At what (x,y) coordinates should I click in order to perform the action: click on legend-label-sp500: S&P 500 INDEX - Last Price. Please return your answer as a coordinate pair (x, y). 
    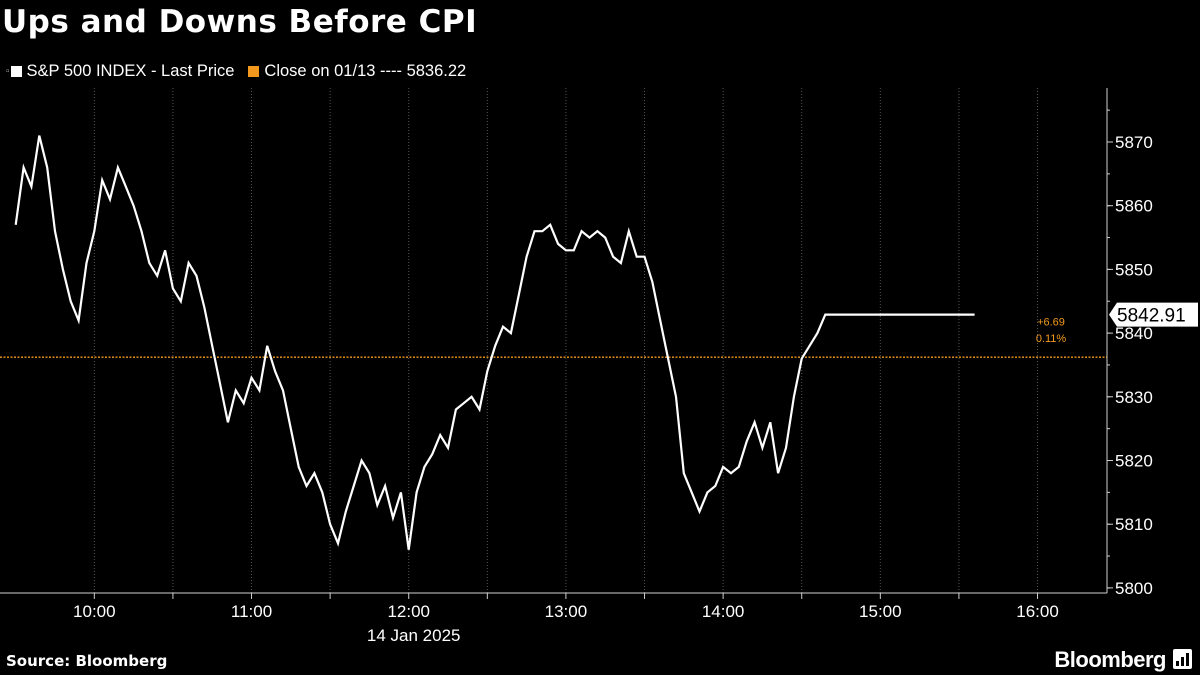
    Looking at the image, I should click on (130, 70).